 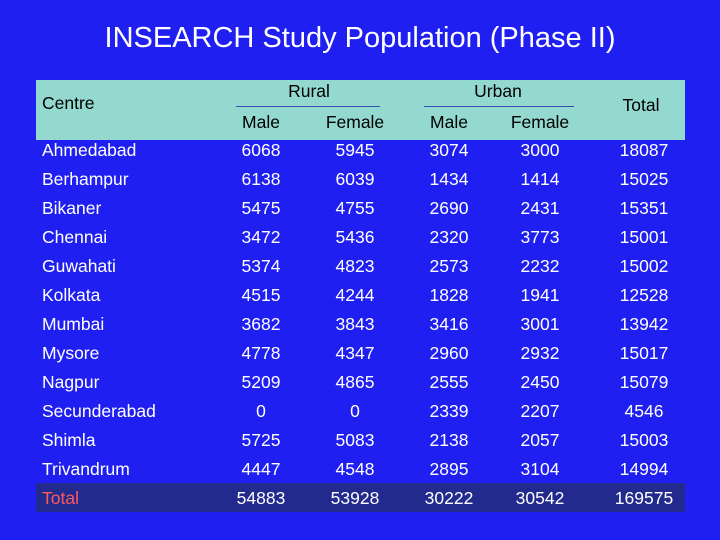 I want to click on urban-header-rule, so click(x=499, y=106).